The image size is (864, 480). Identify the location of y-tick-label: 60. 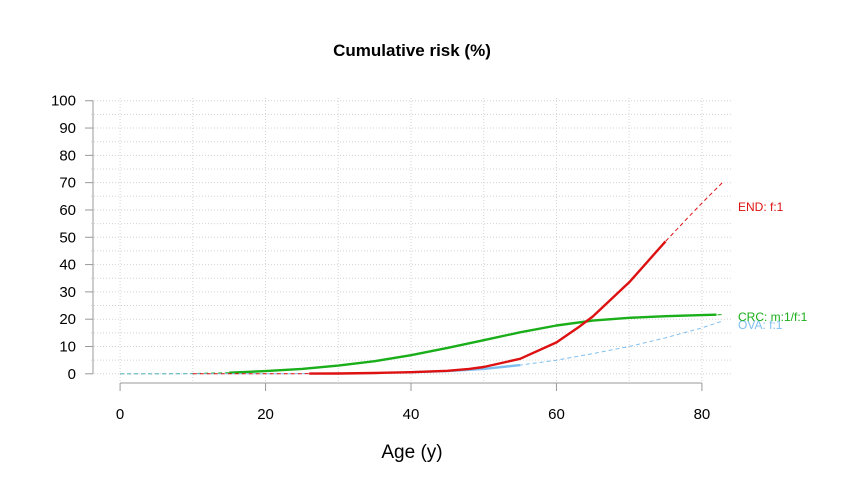
(67, 210).